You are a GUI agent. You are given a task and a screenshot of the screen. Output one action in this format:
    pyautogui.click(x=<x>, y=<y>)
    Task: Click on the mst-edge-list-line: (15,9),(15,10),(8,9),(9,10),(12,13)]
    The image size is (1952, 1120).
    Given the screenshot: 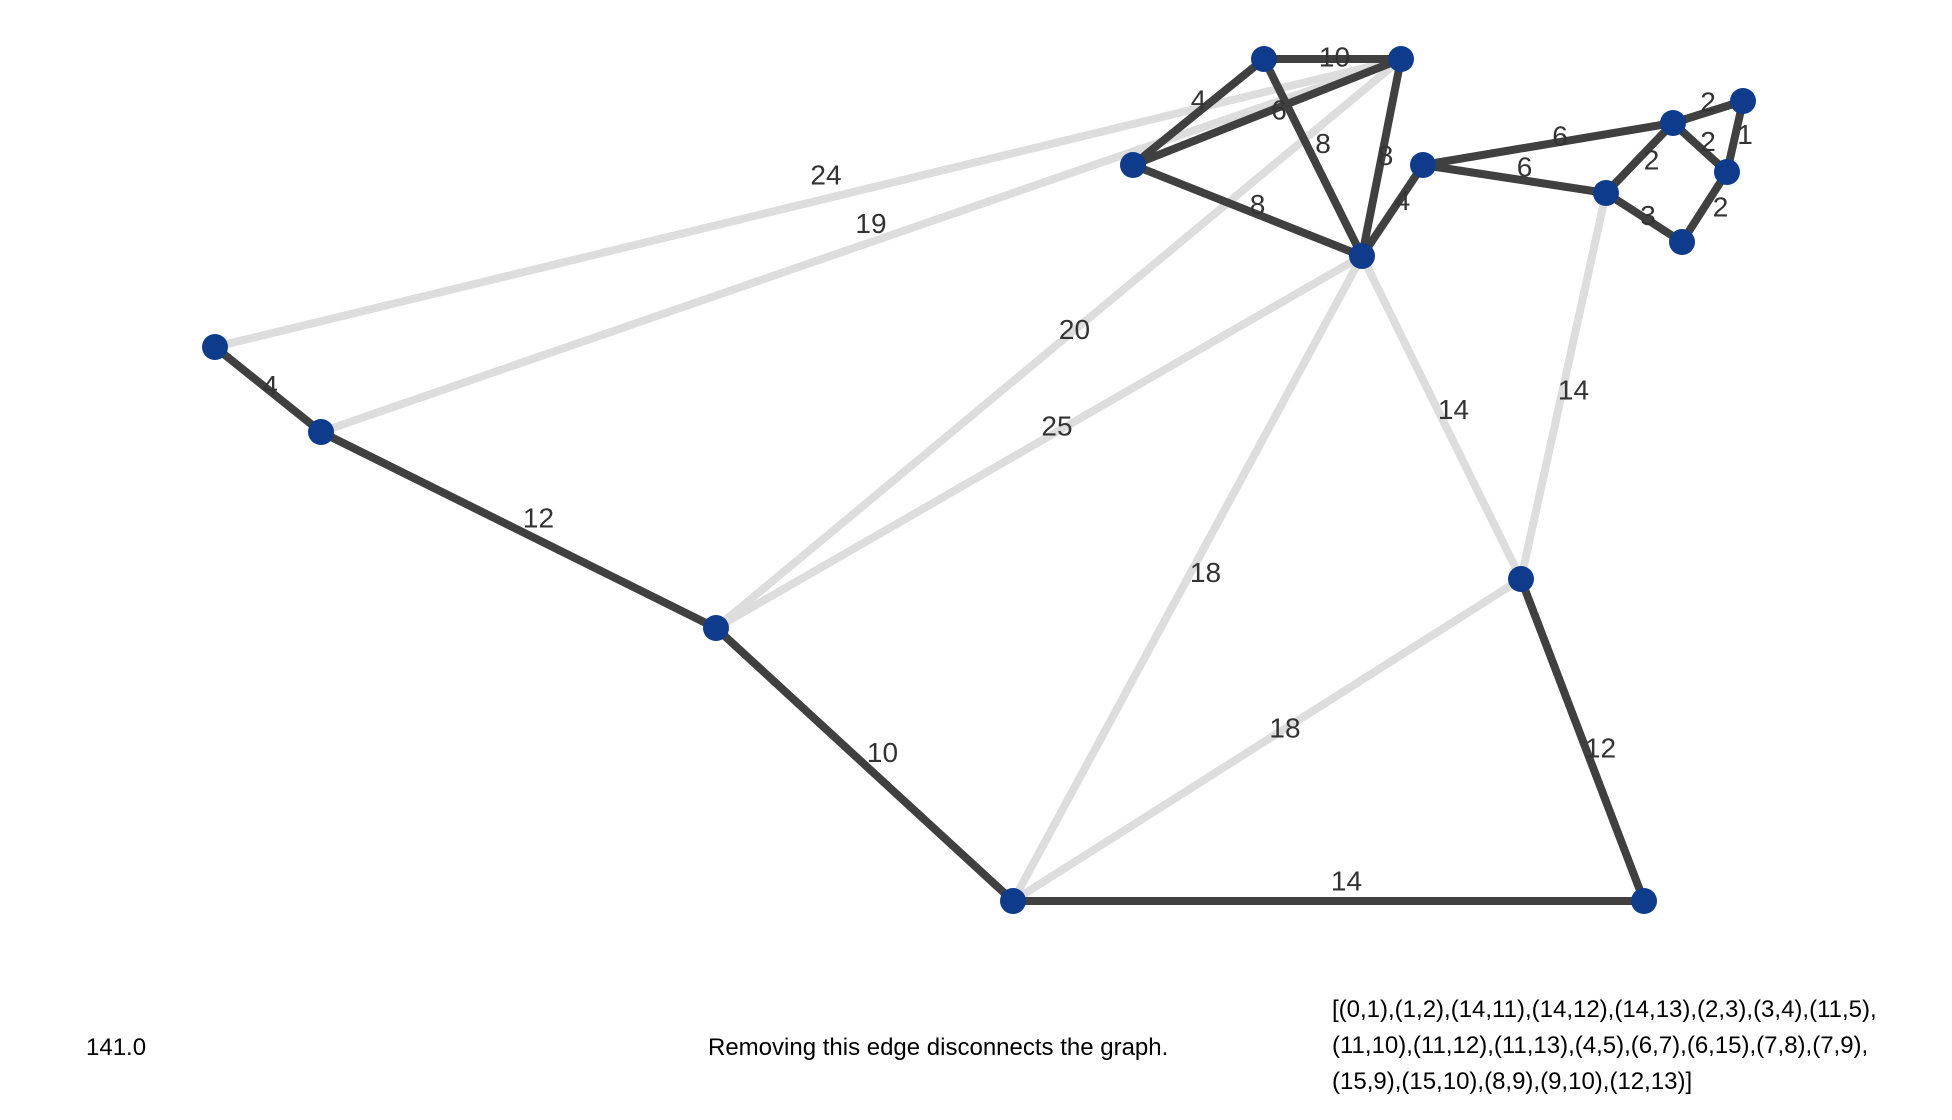 What is the action you would take?
    pyautogui.click(x=1512, y=1081)
    